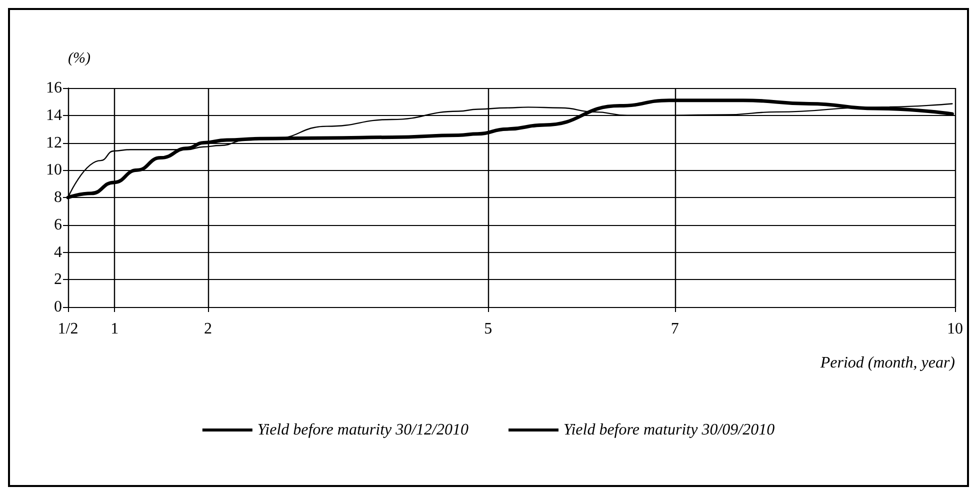 This screenshot has height=495, width=977. Describe the element at coordinates (208, 329) in the screenshot. I see `x-tick-label: 2` at that location.